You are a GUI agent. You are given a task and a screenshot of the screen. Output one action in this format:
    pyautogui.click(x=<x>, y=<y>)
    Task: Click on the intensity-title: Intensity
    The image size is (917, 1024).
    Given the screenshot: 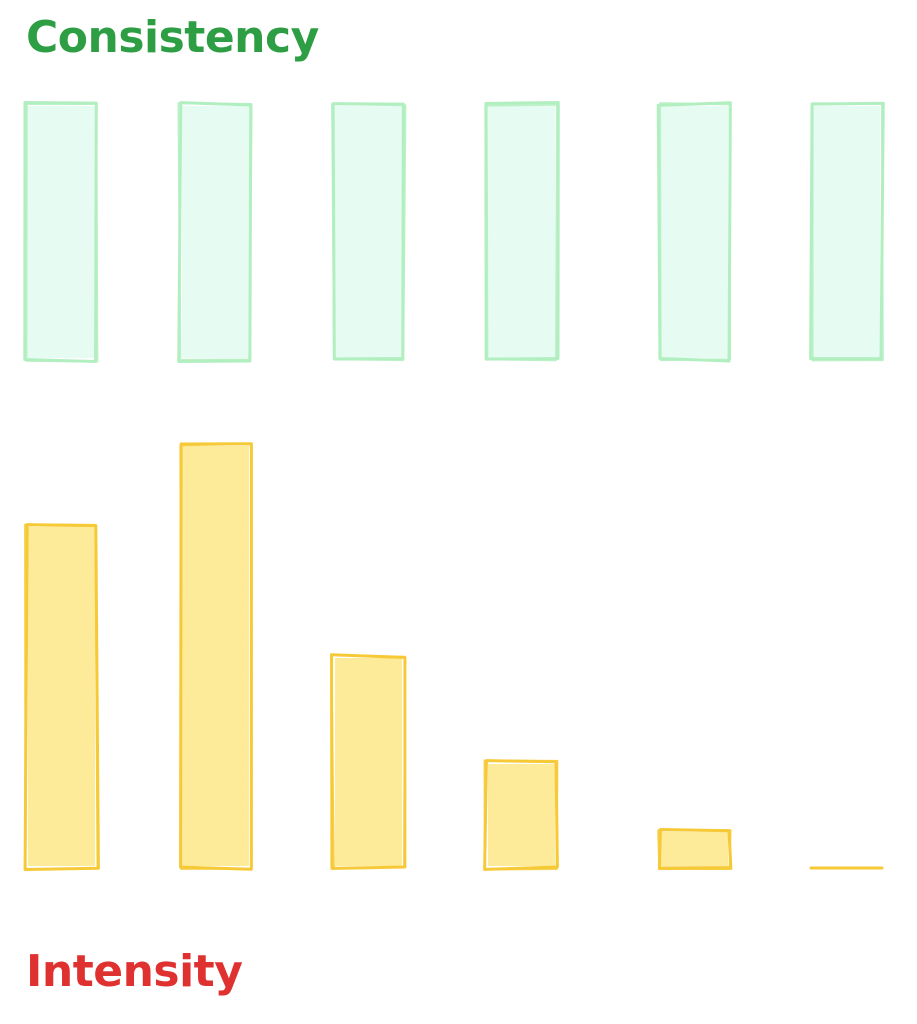 What is the action you would take?
    pyautogui.click(x=134, y=971)
    